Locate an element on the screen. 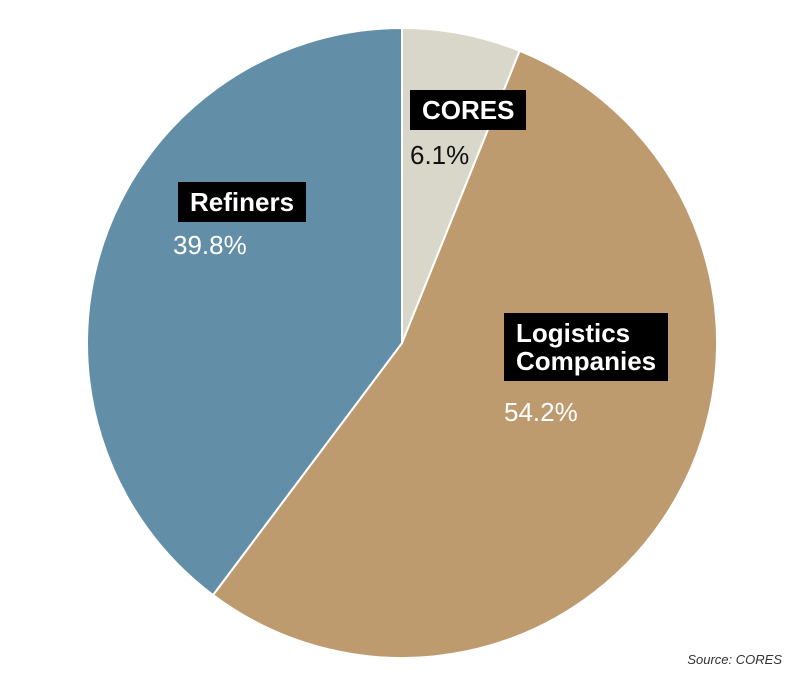 The image size is (804, 687). slice-value-logistics-companies: 54.2% is located at coordinates (541, 412).